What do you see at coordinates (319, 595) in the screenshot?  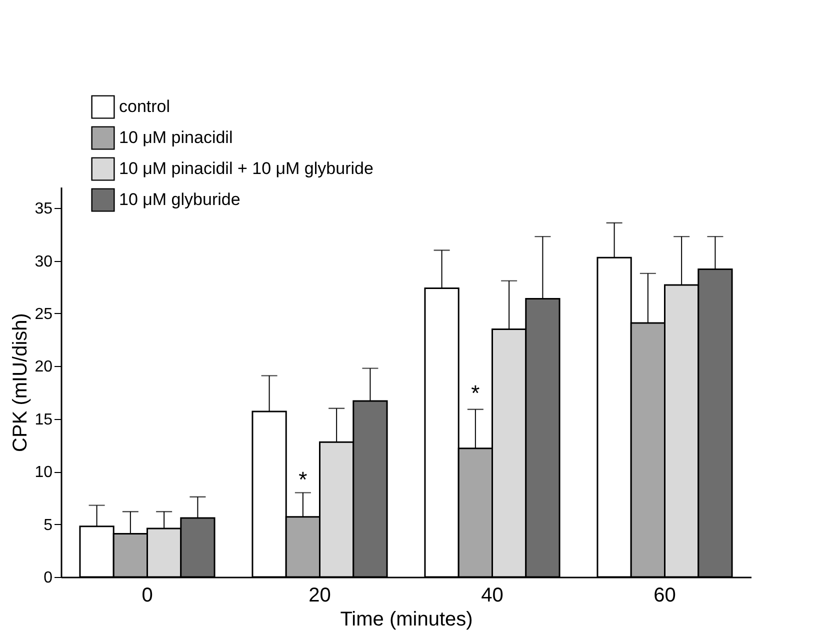 I see `x-tick-label: 20` at bounding box center [319, 595].